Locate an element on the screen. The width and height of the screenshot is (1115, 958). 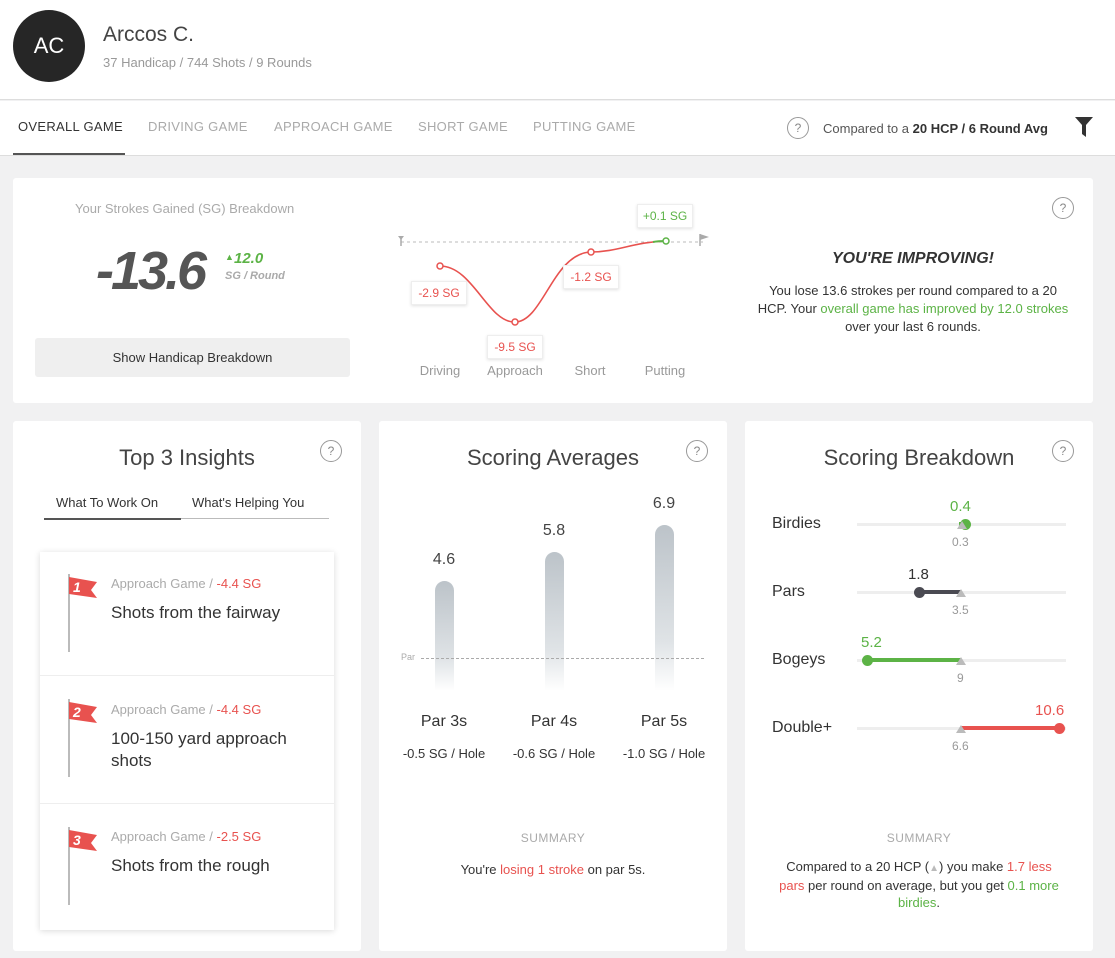
bogeys-dot is located at coordinates (867, 660).